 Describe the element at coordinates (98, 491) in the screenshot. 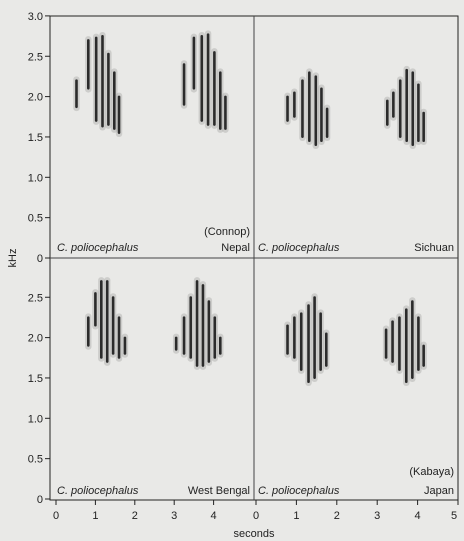

I see `panel-bottom-left-species: C. poliocephalus` at that location.